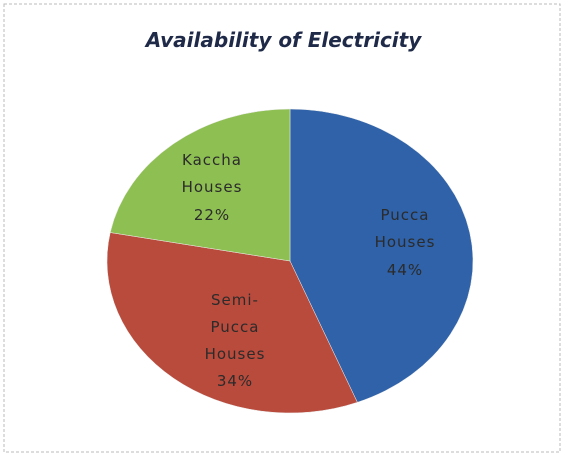  Describe the element at coordinates (235, 327) in the screenshot. I see `slice-category-label: Semi-Pucca Houses` at that location.